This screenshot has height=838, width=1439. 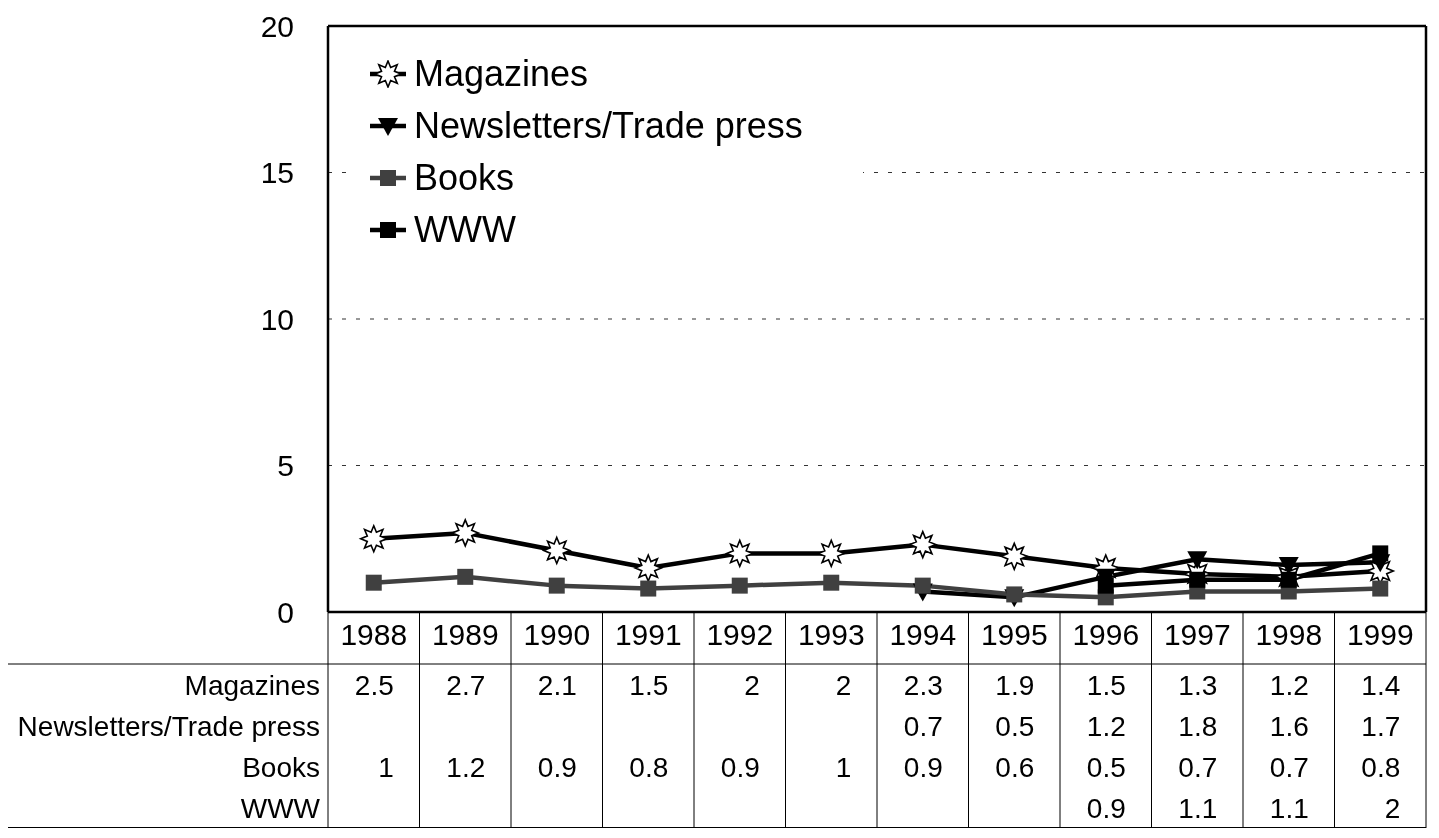 I want to click on data-label: 2.1, so click(x=557, y=684).